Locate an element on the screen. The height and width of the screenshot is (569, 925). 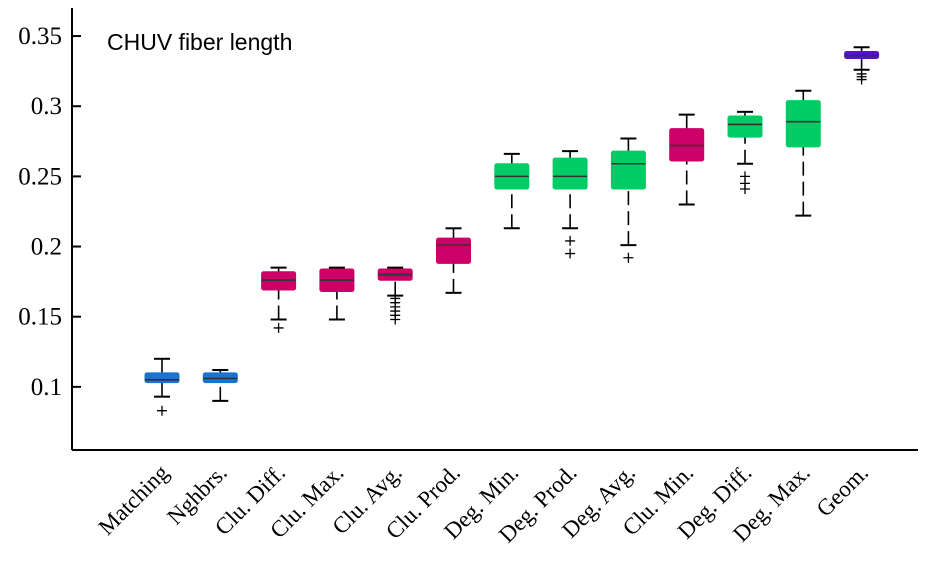
chart-title: CHUV fiber length is located at coordinates (199, 42).